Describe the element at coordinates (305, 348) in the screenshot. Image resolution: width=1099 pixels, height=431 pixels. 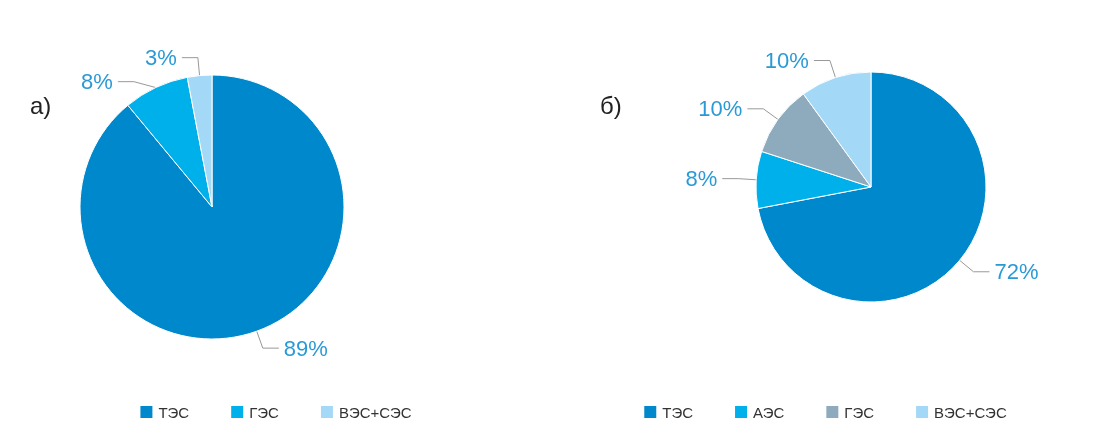
I see `data-label: 89%` at that location.